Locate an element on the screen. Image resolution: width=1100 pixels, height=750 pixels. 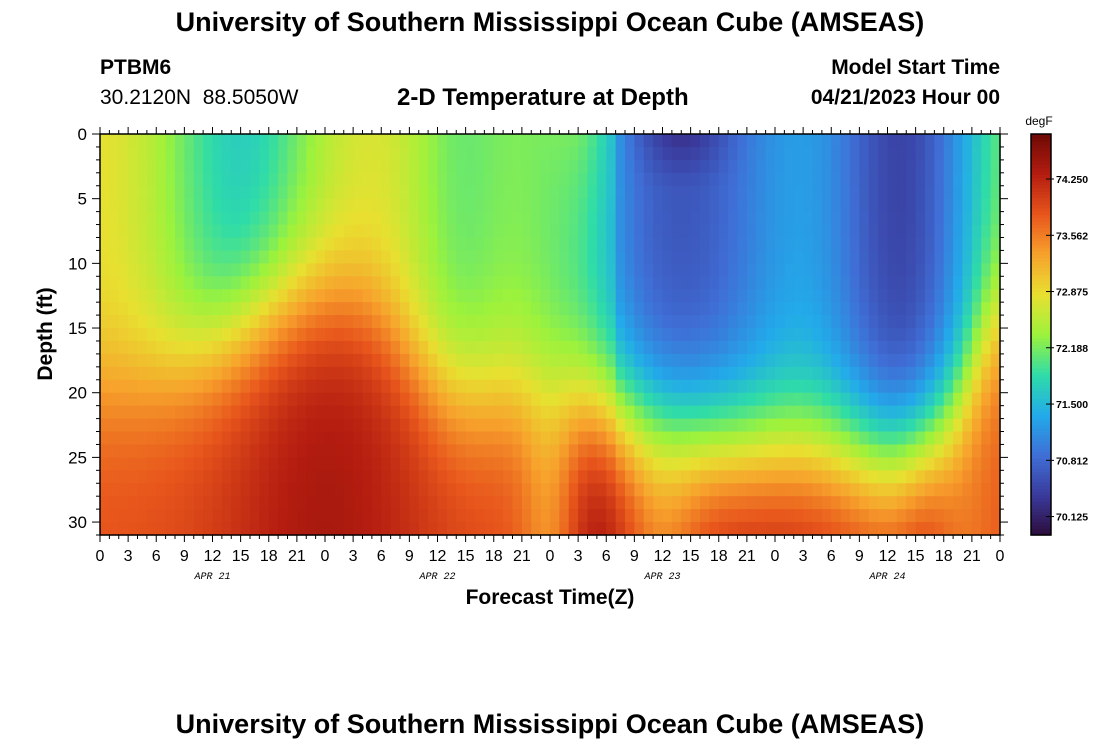
date-label: APR 24 is located at coordinates (886, 577).